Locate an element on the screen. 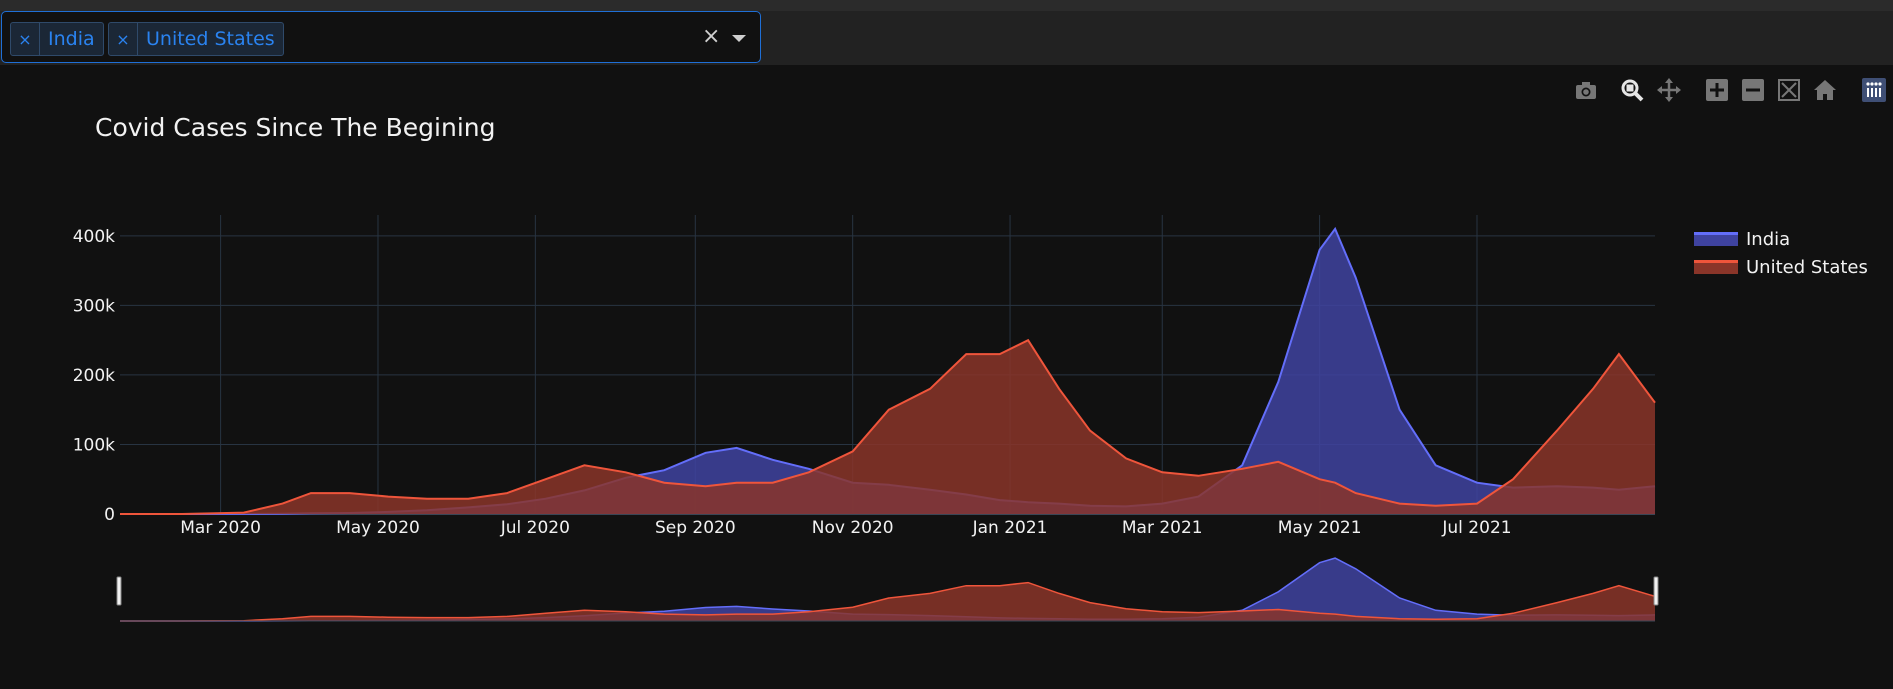 Image resolution: width=1893 pixels, height=689 pixels. x-tick-label: Sep 2020 is located at coordinates (695, 528).